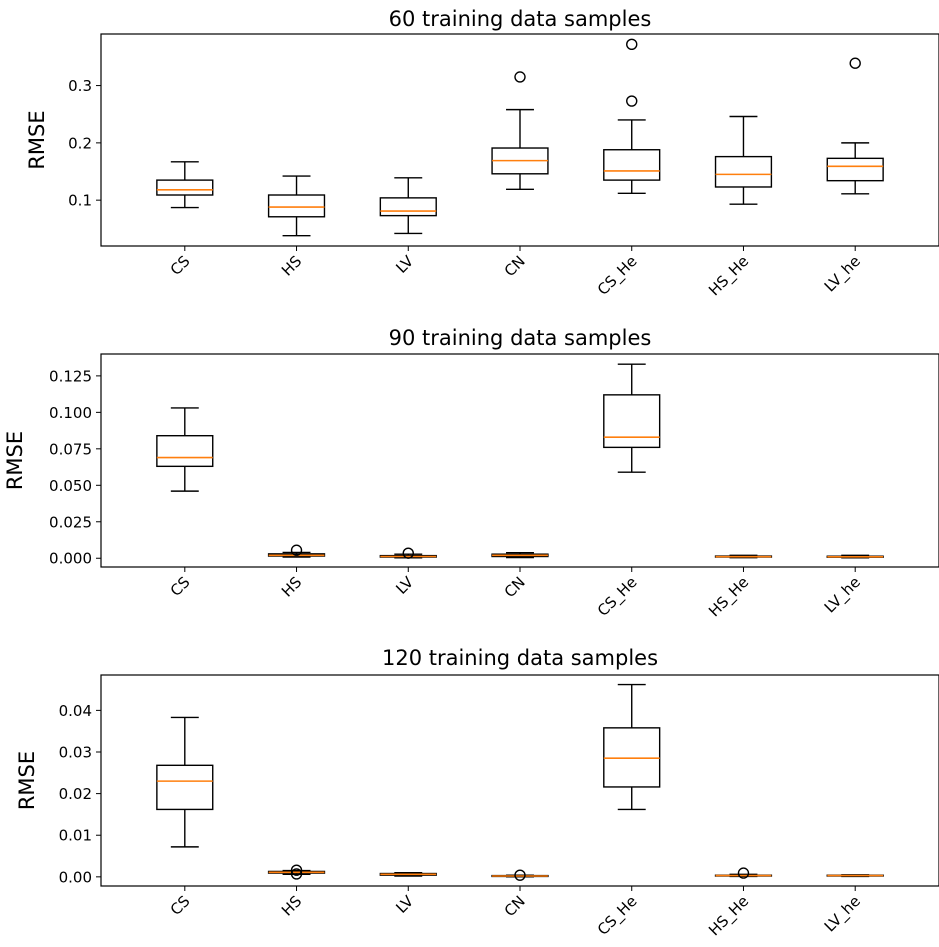  I want to click on y-tick-label: 0.100, so click(70, 413).